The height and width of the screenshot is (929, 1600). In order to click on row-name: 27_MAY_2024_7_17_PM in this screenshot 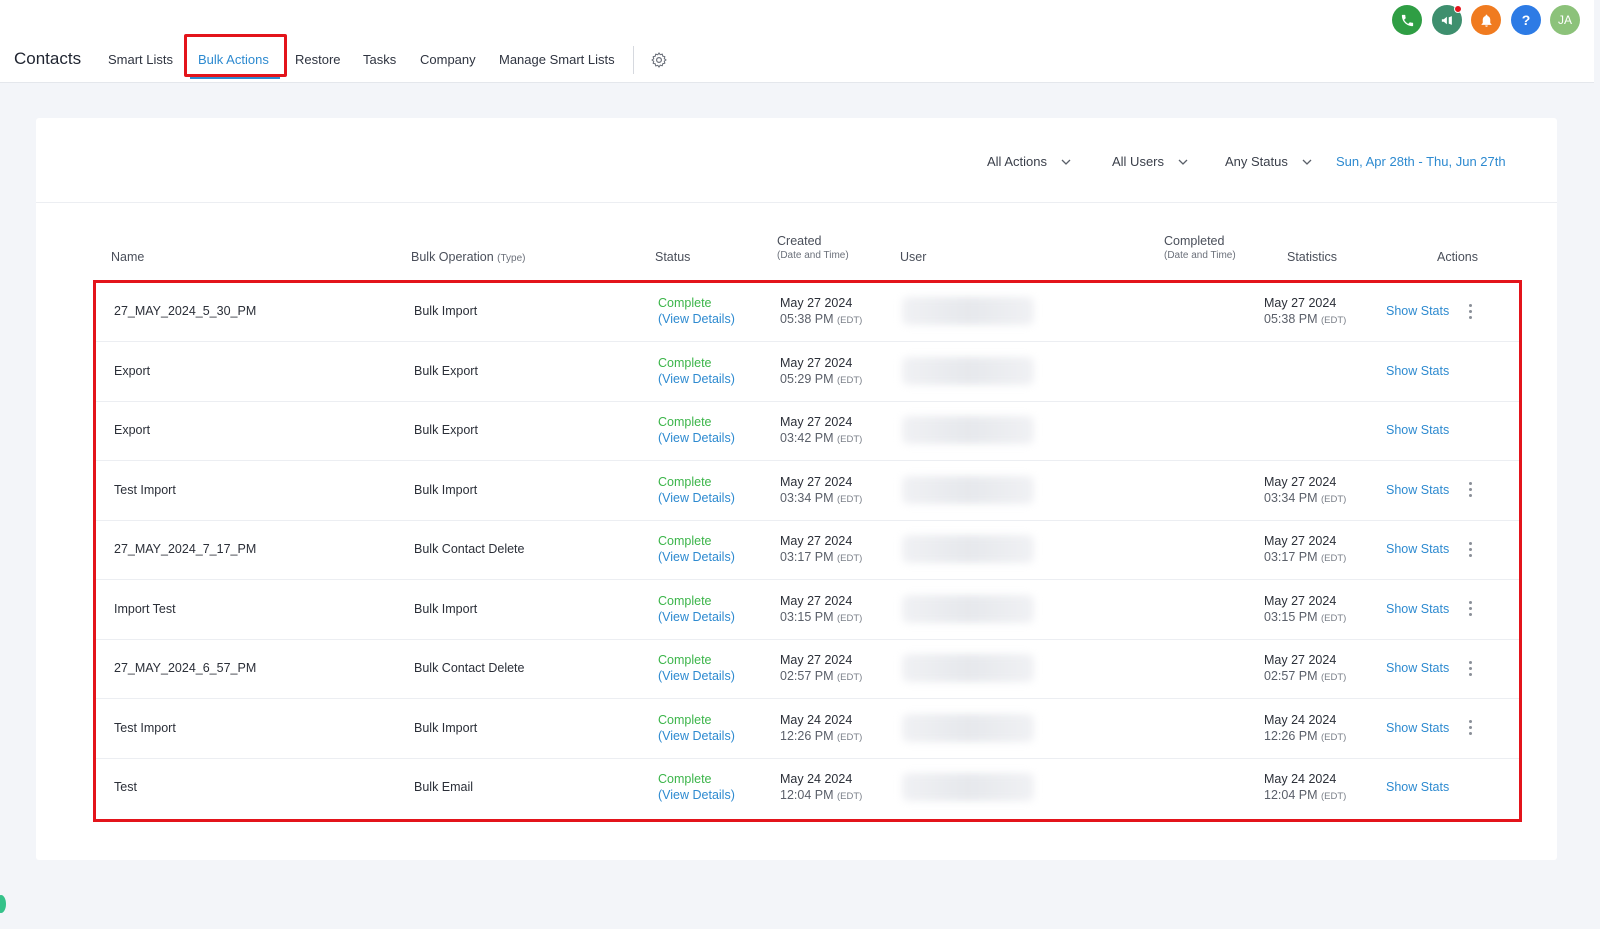, I will do `click(185, 549)`.